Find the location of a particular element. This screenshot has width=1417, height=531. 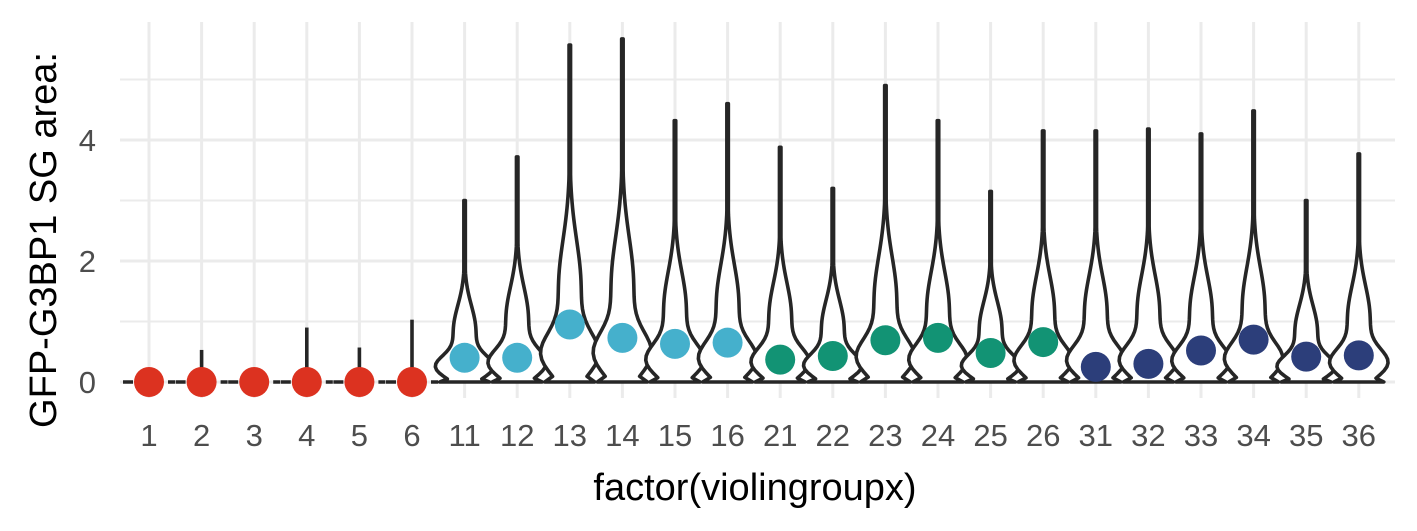

x-axis-title: factor(violingroupx) is located at coordinates (754, 488).